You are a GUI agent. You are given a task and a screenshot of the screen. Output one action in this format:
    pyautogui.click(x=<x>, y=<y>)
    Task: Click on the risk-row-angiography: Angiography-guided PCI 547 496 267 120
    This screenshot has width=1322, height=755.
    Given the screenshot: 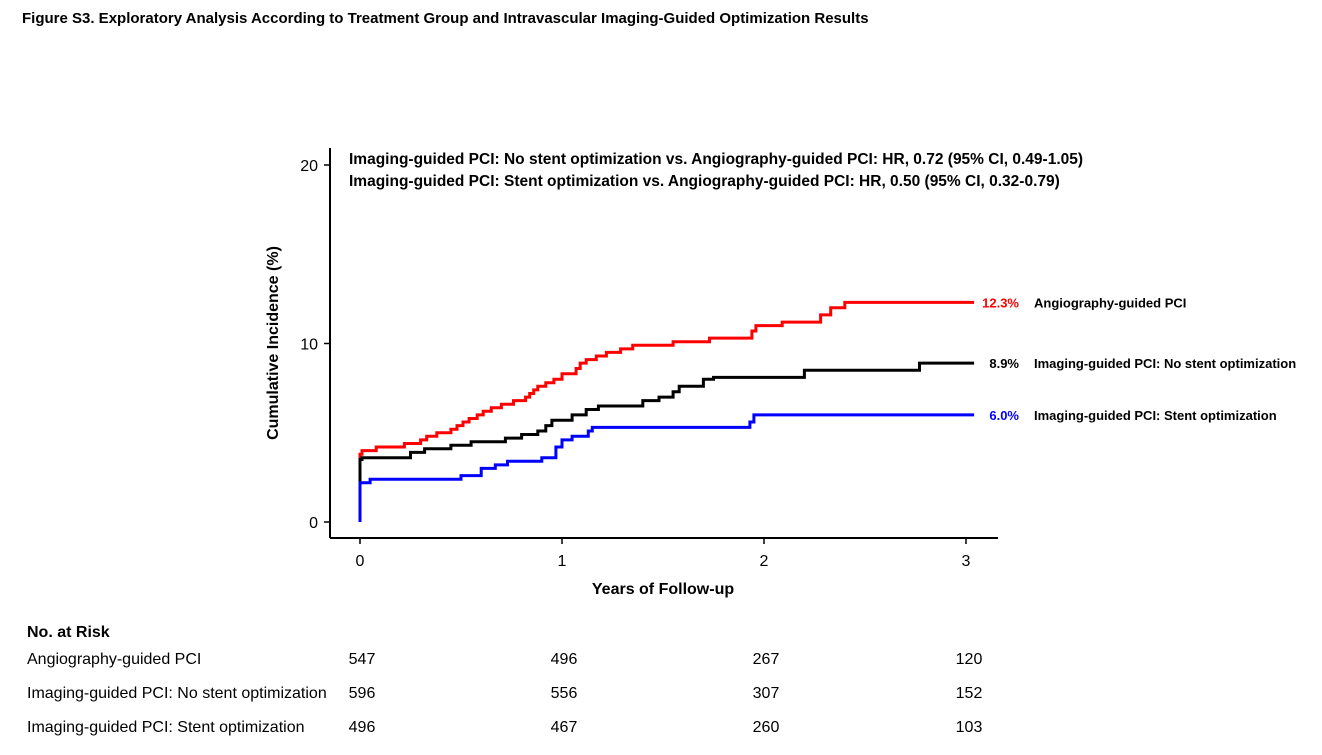 What is the action you would take?
    pyautogui.click(x=661, y=664)
    